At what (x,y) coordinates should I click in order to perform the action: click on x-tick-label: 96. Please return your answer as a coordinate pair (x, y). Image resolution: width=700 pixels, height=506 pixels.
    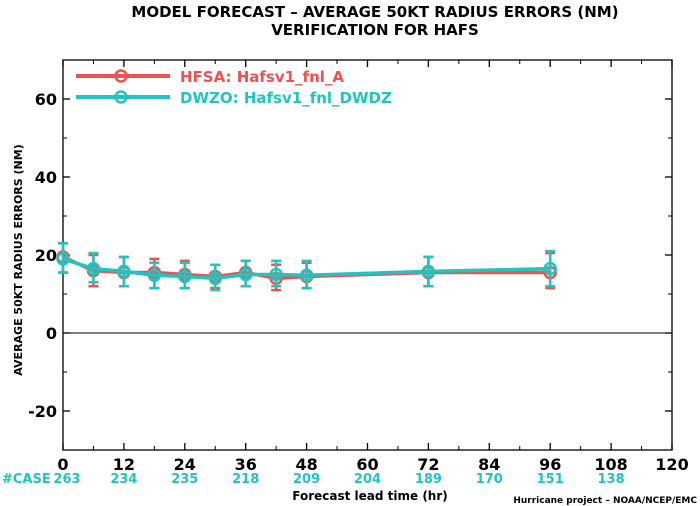
    Looking at the image, I should click on (550, 464).